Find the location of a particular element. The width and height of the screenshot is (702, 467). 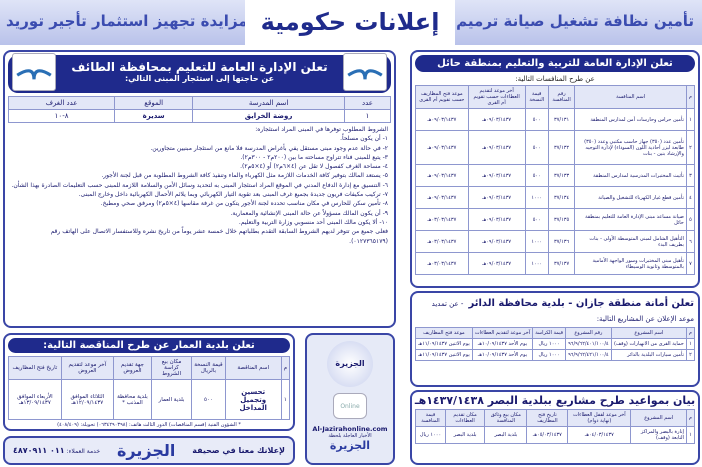

table-cell: روضة الخرايق is located at coordinates (268, 116).